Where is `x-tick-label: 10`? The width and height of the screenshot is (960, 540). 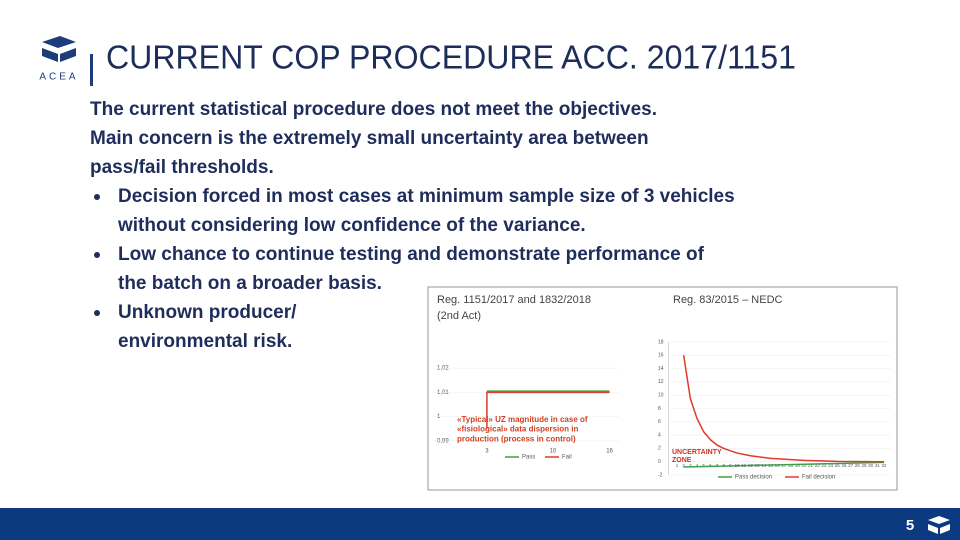
x-tick-label: 10 is located at coordinates (553, 452).